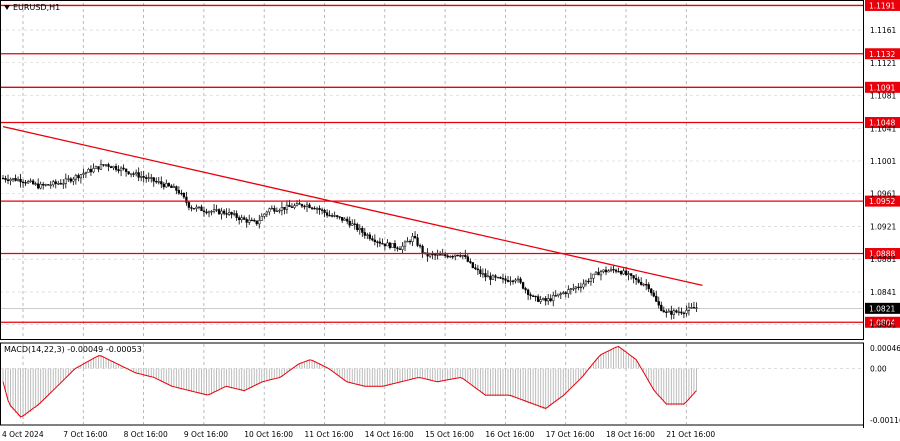 The height and width of the screenshot is (441, 900). I want to click on level-price-tag, so click(882, 322).